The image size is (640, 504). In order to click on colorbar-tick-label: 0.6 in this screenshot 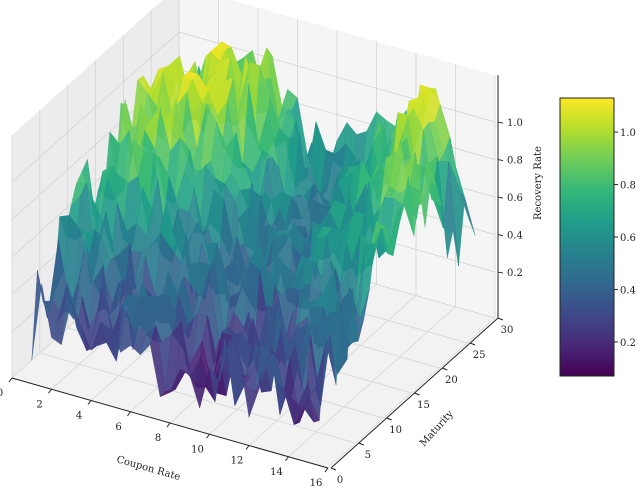, I will do `click(628, 238)`.